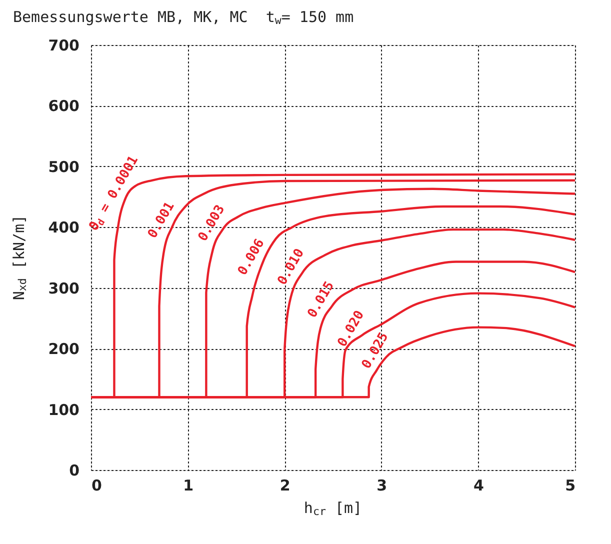 The image size is (611, 544). Describe the element at coordinates (64, 167) in the screenshot. I see `y-tick-label: 500` at that location.